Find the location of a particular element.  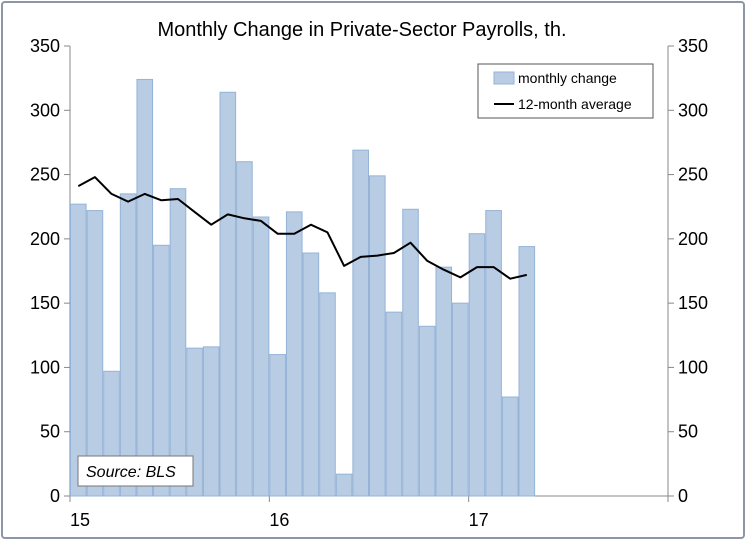

y-tick-label-left: 0 is located at coordinates (55, 496).